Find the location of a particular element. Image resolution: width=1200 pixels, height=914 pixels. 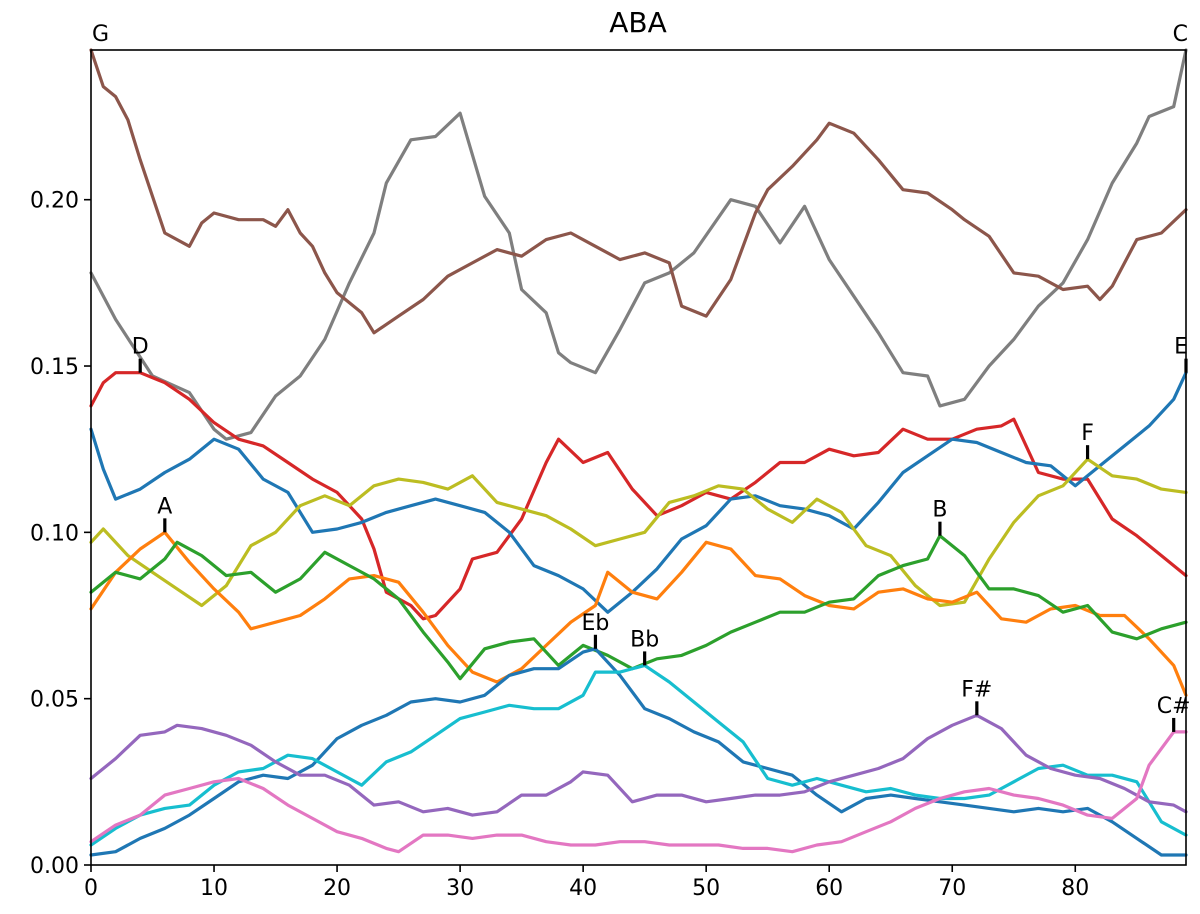

annotation-bb-8-label: Bb is located at coordinates (644, 639).